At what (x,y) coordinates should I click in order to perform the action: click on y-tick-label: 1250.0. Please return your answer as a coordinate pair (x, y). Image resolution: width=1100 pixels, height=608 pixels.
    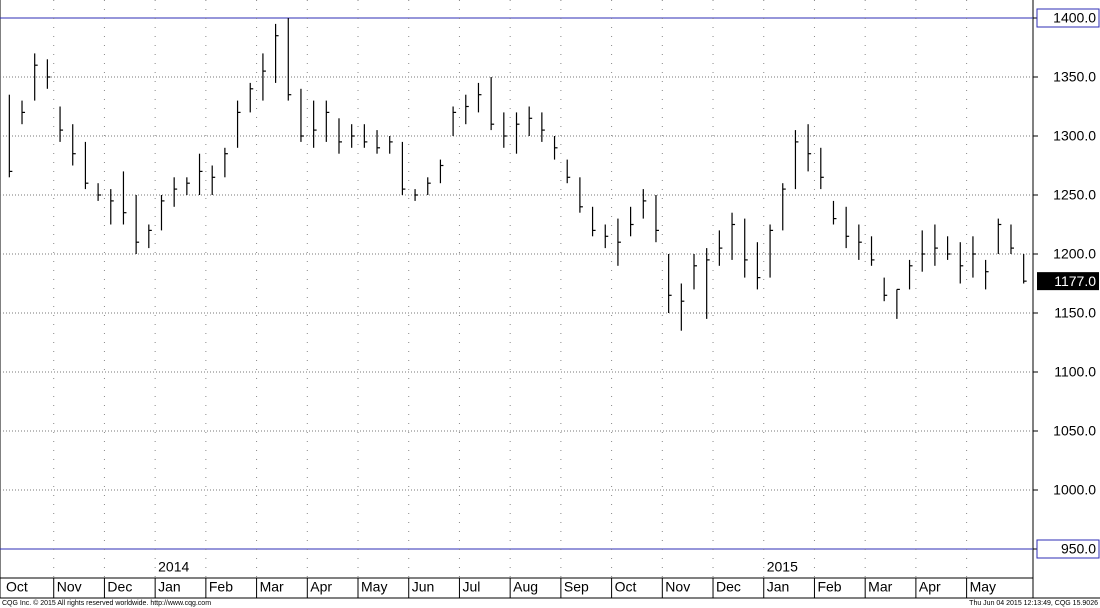
    Looking at the image, I should click on (1074, 195).